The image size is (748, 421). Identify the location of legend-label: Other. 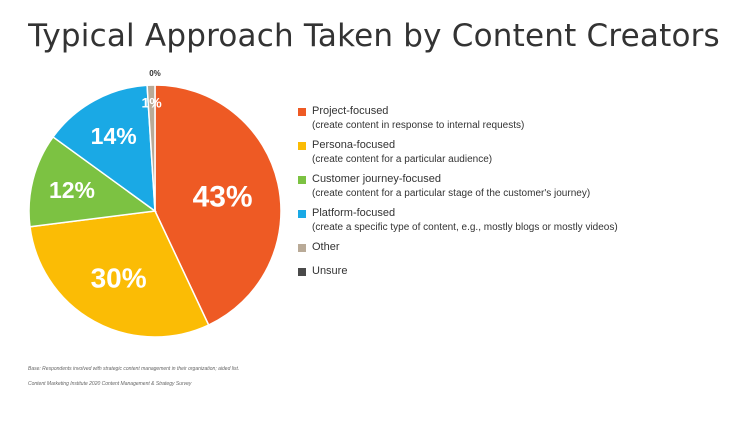
(326, 247).